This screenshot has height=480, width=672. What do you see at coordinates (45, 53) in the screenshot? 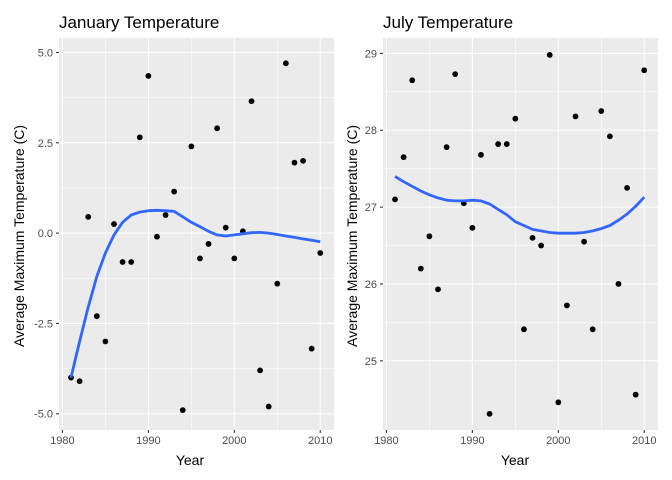
I see `january-y-tick-label: 5.0` at bounding box center [45, 53].